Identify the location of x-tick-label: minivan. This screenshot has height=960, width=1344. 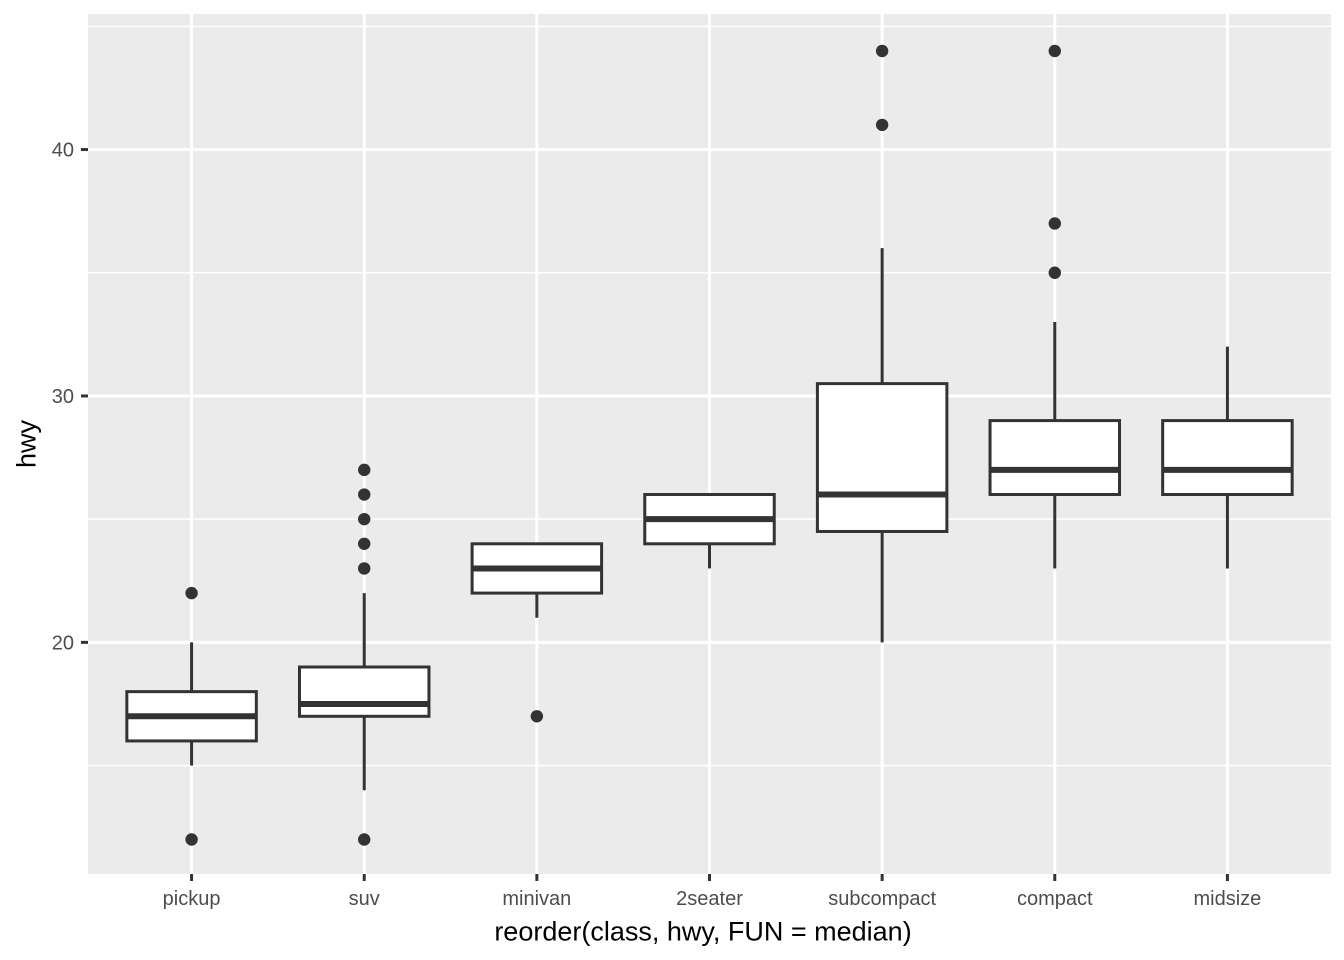
(536, 899).